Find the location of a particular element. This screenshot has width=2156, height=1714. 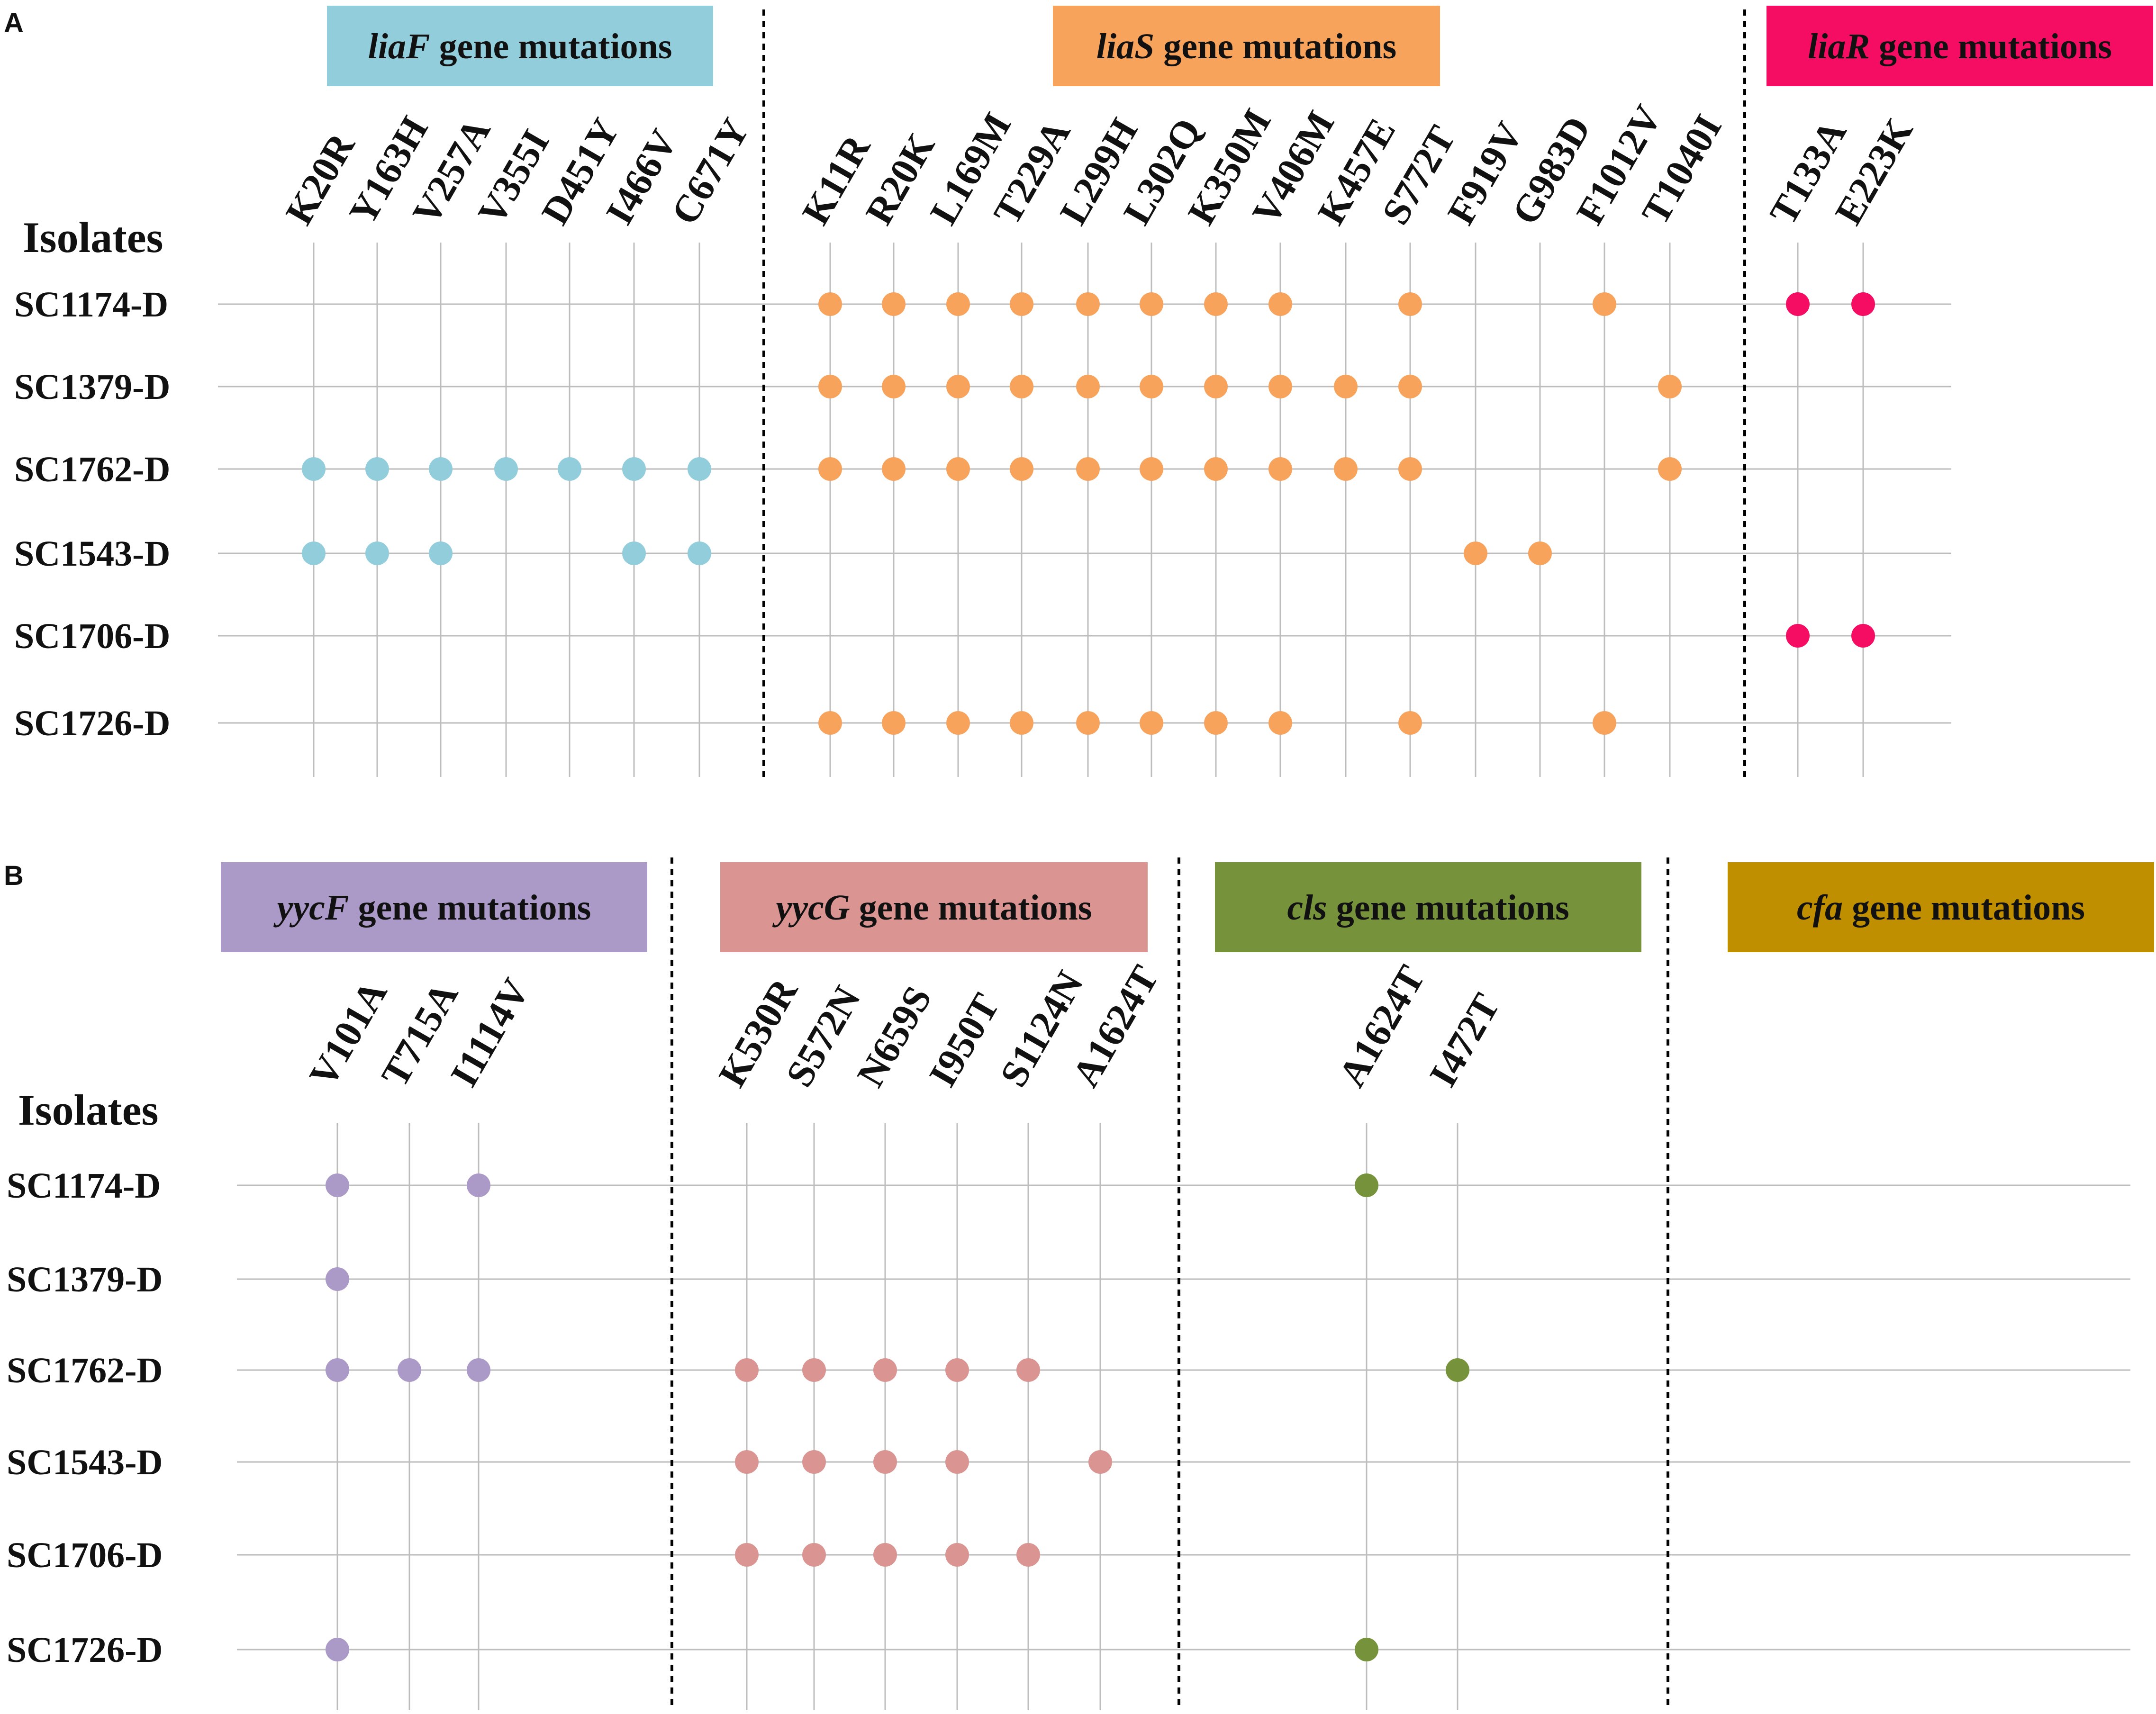

isolate-label: SC1762-D is located at coordinates (92, 469).